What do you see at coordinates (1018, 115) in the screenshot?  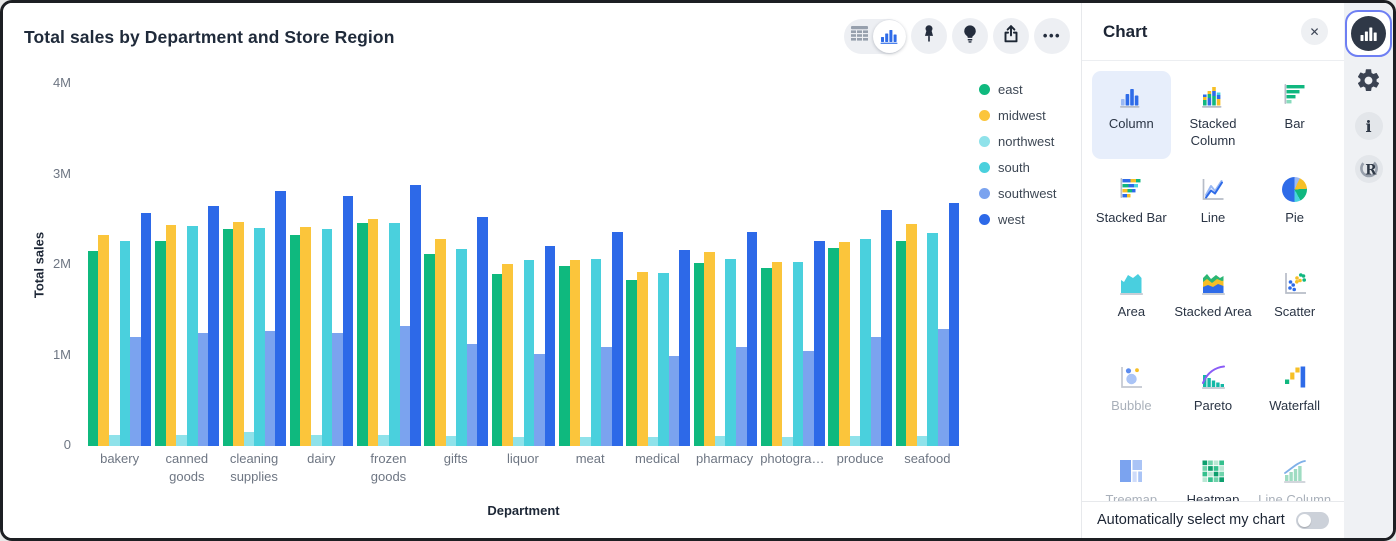 I see `legend-item-midwest: midwest` at bounding box center [1018, 115].